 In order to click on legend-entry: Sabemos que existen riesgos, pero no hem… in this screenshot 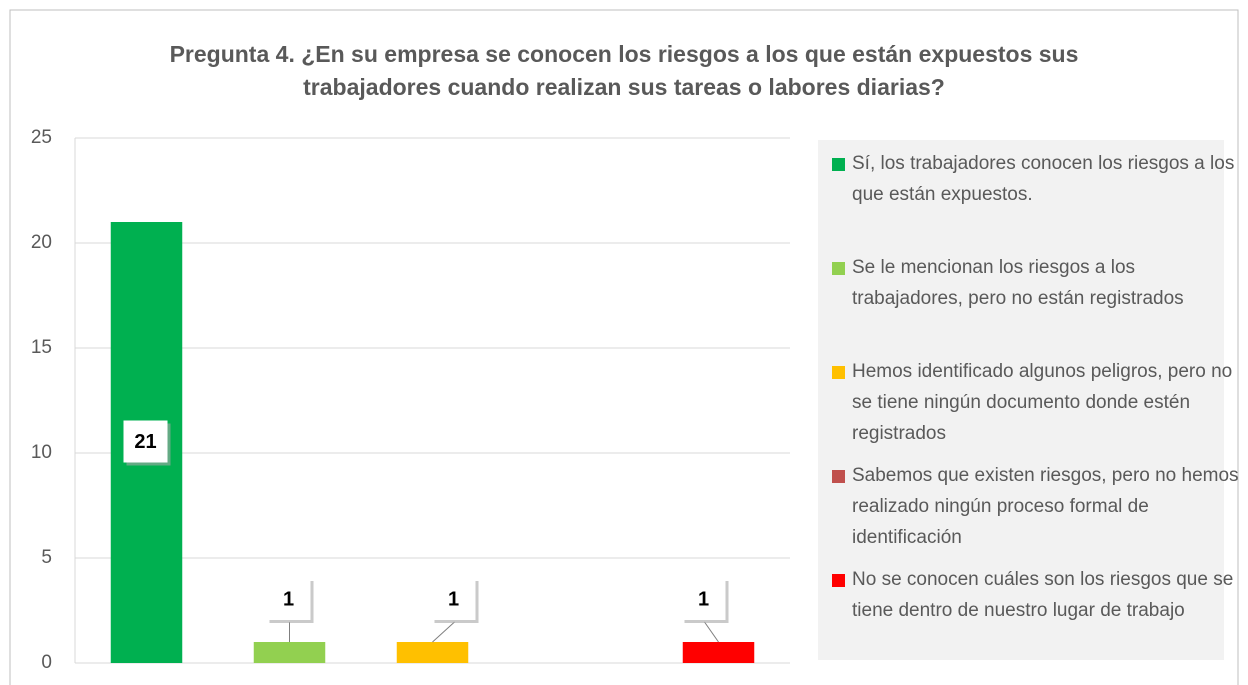, I will do `click(1037, 506)`.